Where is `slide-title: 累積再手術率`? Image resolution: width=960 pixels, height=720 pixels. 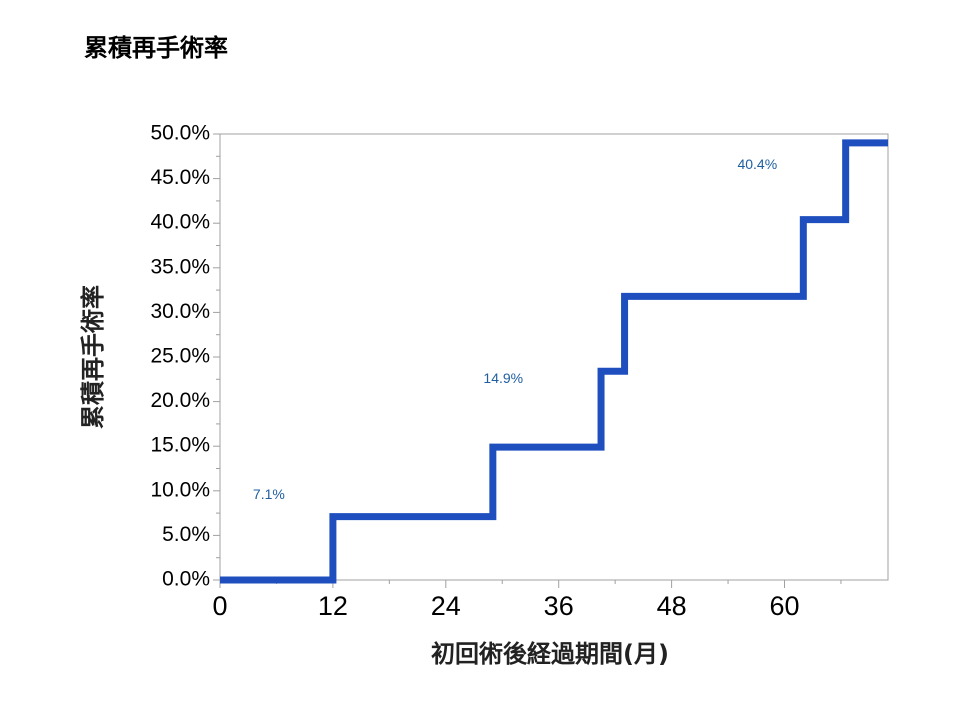
slide-title: 累積再手術率 is located at coordinates (156, 48).